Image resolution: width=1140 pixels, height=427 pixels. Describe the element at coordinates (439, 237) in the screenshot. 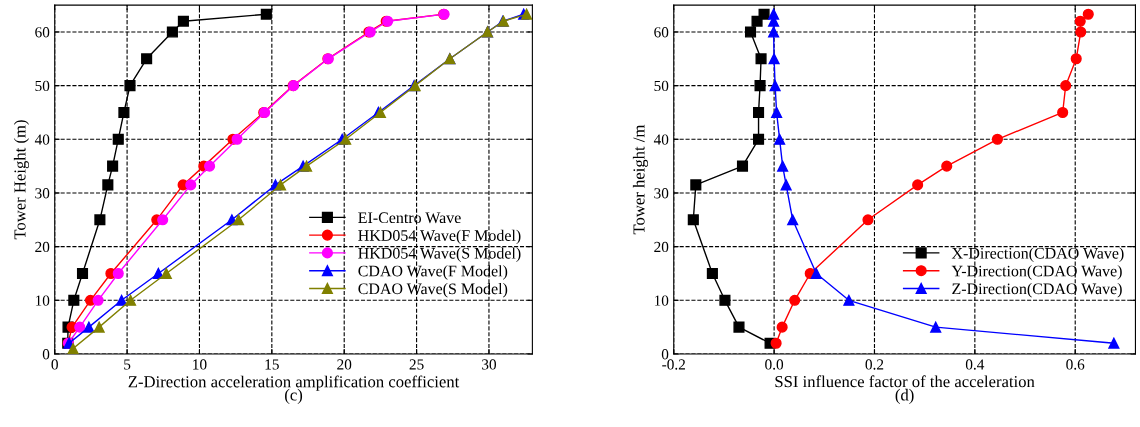

I see `legend-label: HKD054 Wave(F Model)` at that location.